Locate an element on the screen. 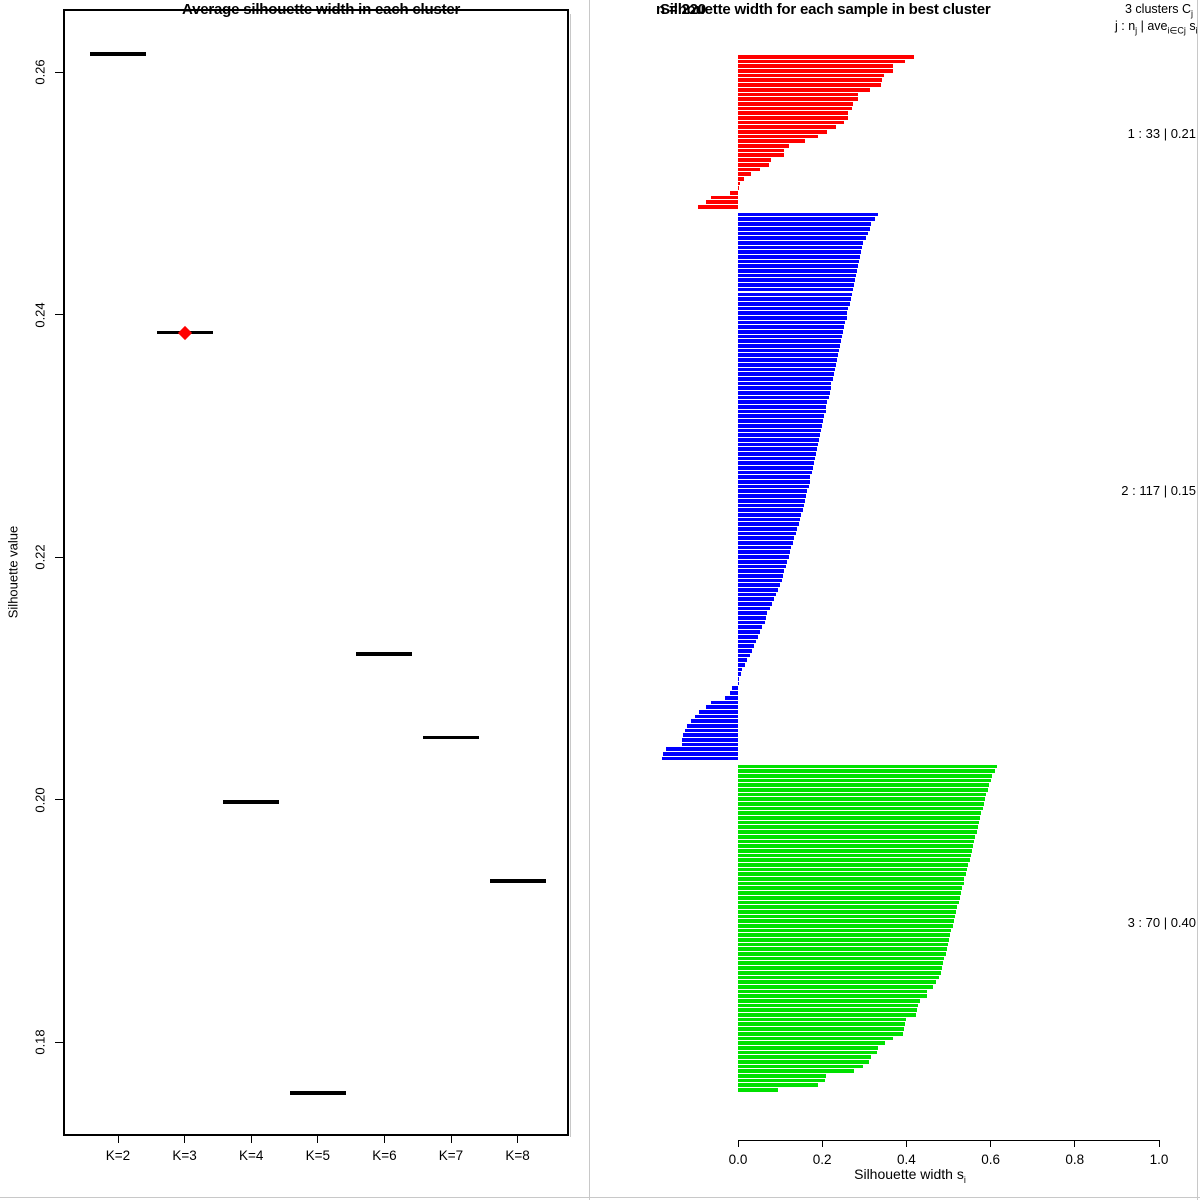  left-x-tick-label: K=6 is located at coordinates (384, 1155).